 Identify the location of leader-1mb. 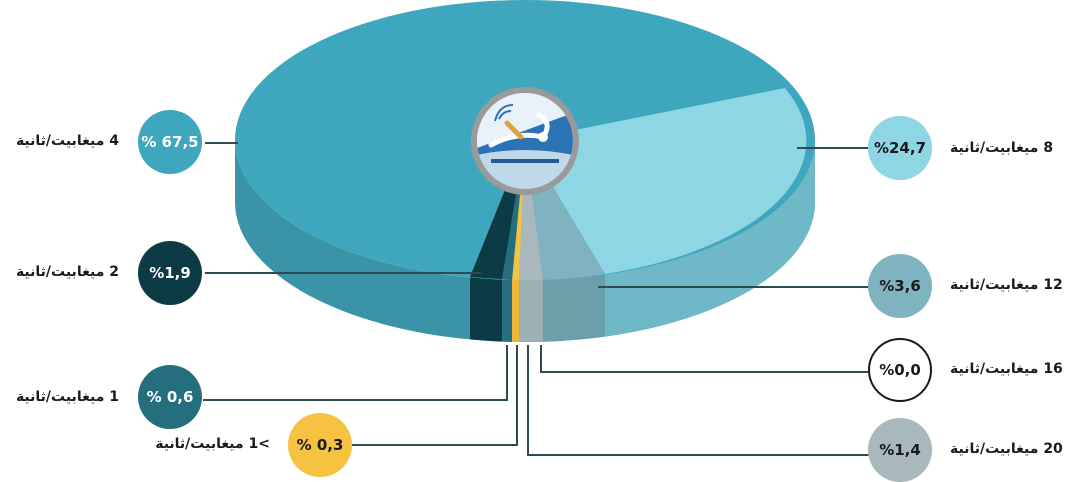
(355, 373).